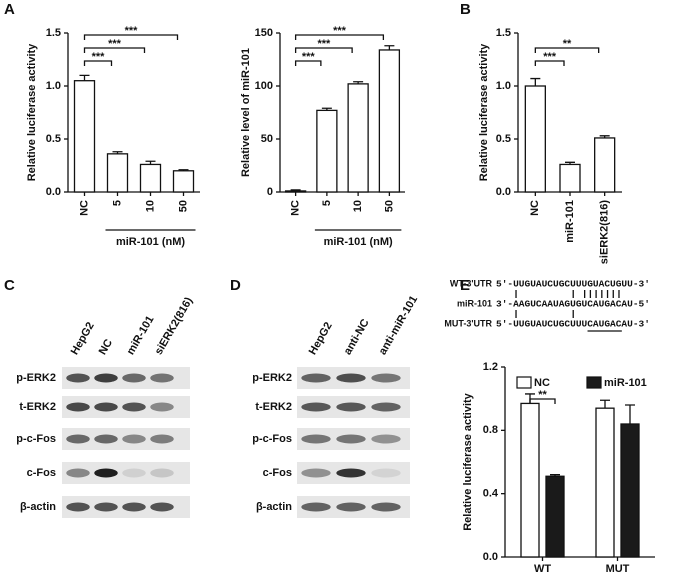 The width and height of the screenshot is (696, 575). Describe the element at coordinates (9, 9) in the screenshot. I see `panel-letter: A` at that location.